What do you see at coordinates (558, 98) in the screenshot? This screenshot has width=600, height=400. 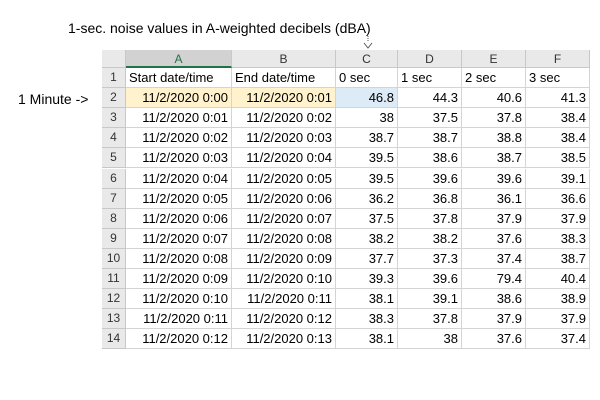 I see `cell: 41.3` at bounding box center [558, 98].